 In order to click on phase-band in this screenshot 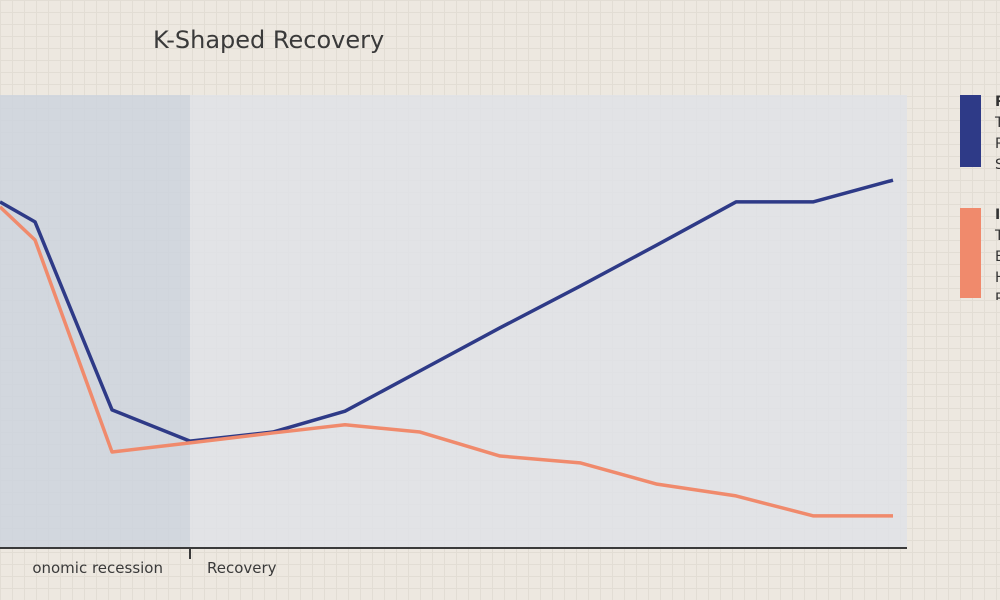, I will do `click(95, 321)`.